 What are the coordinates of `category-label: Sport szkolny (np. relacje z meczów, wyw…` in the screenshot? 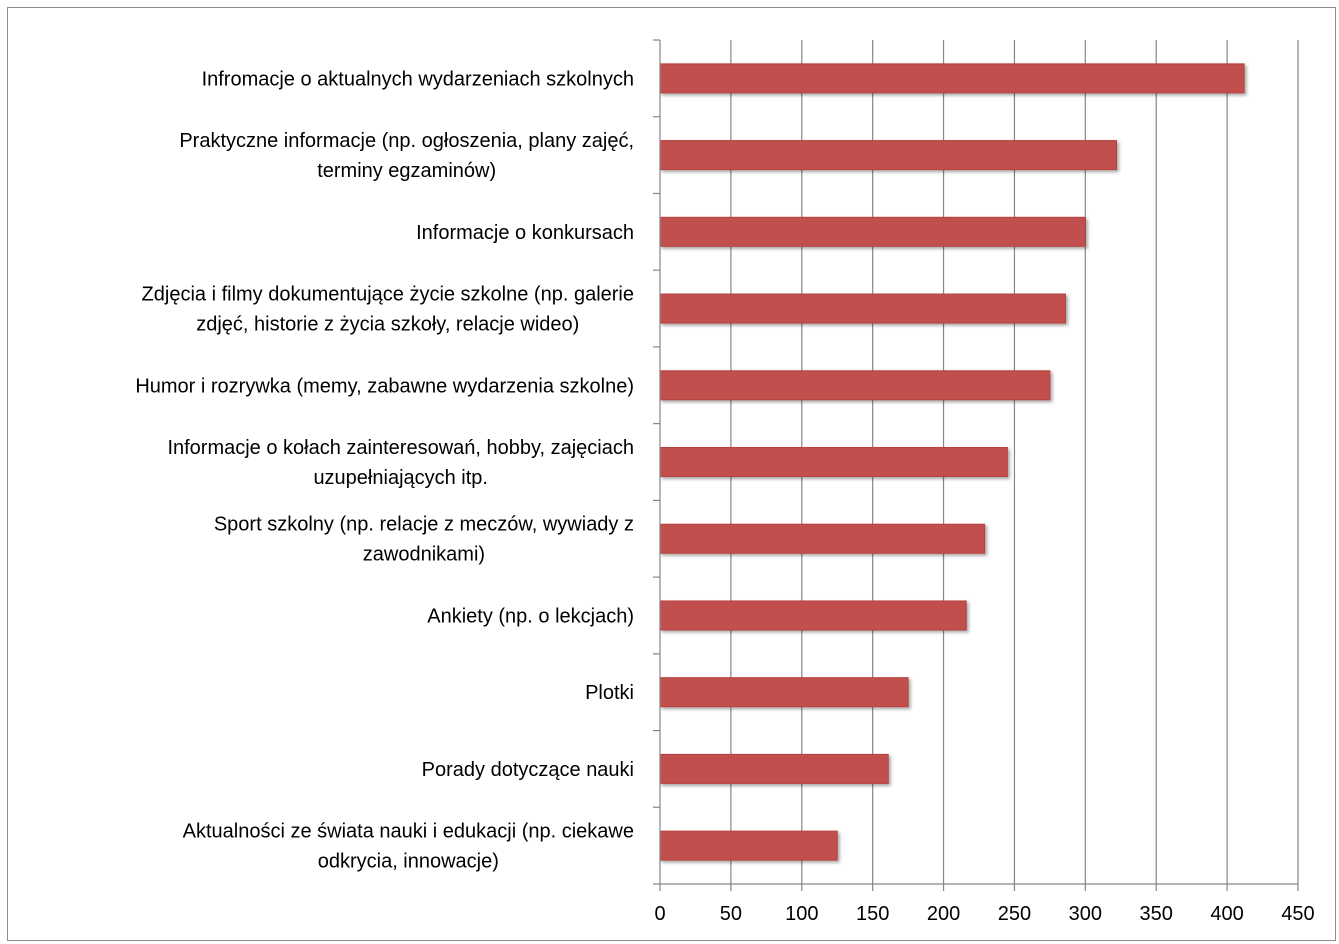 It's located at (424, 525).